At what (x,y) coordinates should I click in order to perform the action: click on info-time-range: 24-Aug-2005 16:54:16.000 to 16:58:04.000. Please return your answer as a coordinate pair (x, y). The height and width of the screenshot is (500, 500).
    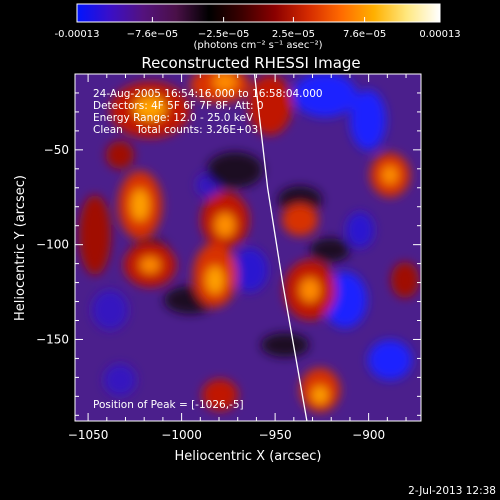
    Looking at the image, I should click on (208, 94).